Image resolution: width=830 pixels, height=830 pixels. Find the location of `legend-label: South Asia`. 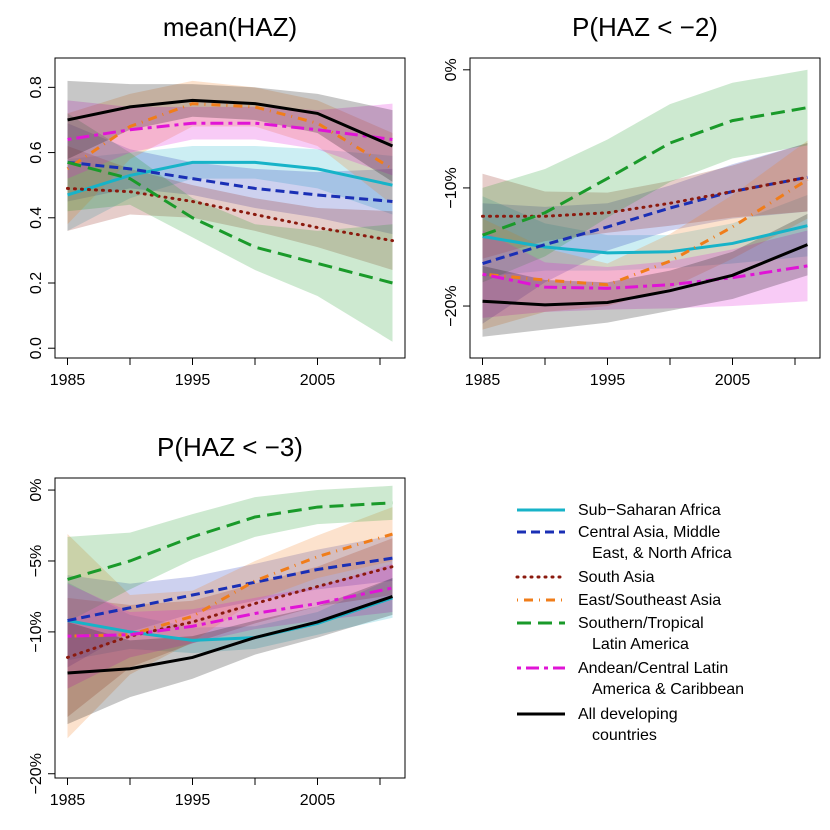

legend-label: South Asia is located at coordinates (616, 577).